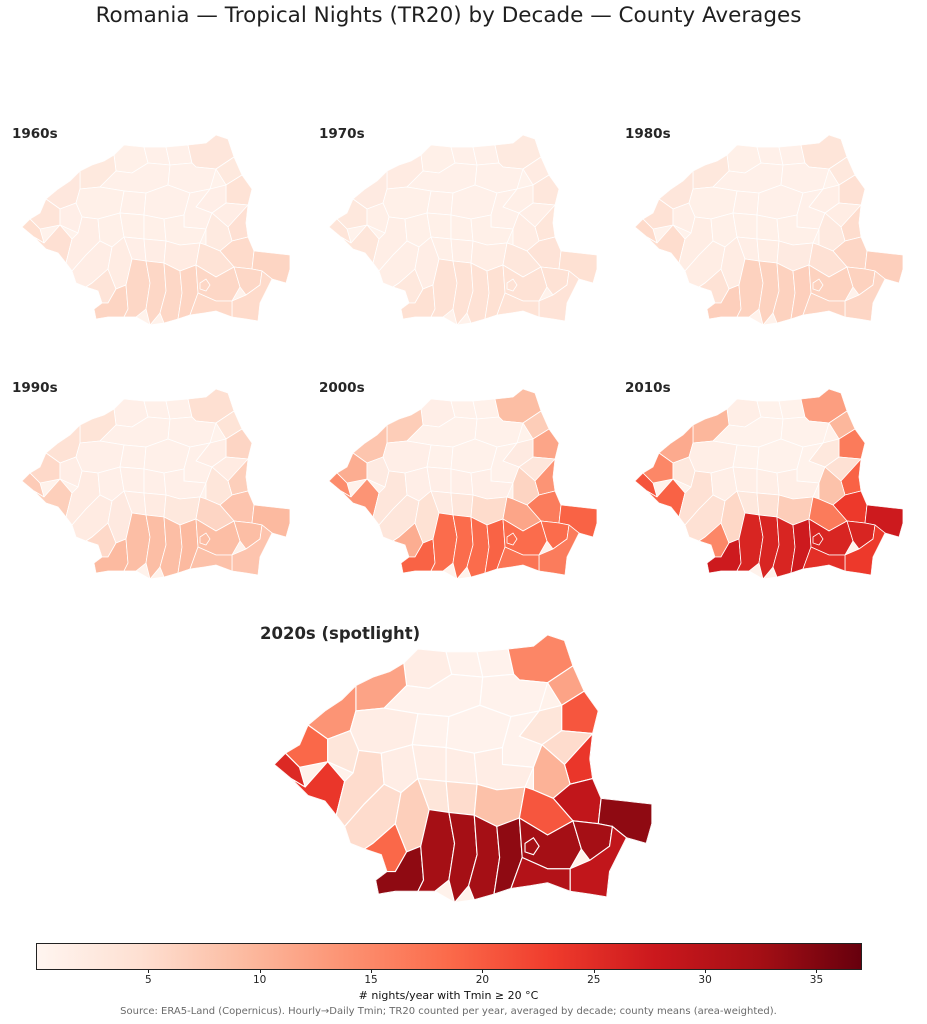 This screenshot has width=927, height=1024. What do you see at coordinates (342, 388) in the screenshot?
I see `panel-label-2000s: 2000s` at bounding box center [342, 388].